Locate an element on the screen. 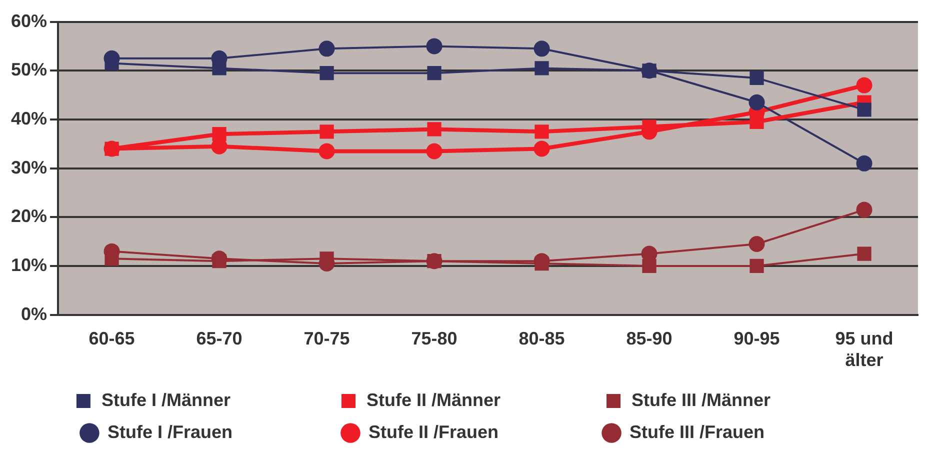 The width and height of the screenshot is (936, 460). legend-label: Stufe II /Männer is located at coordinates (478, 400).